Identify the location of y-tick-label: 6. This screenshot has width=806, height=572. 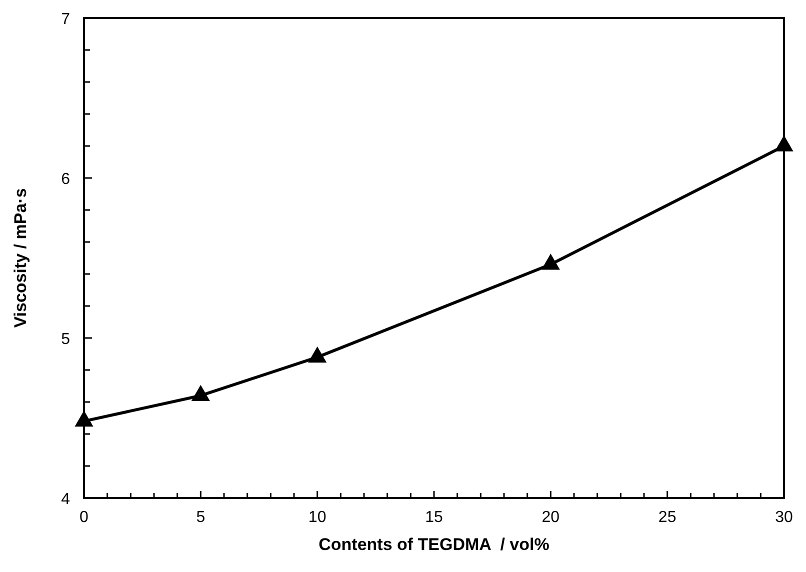
(65, 179).